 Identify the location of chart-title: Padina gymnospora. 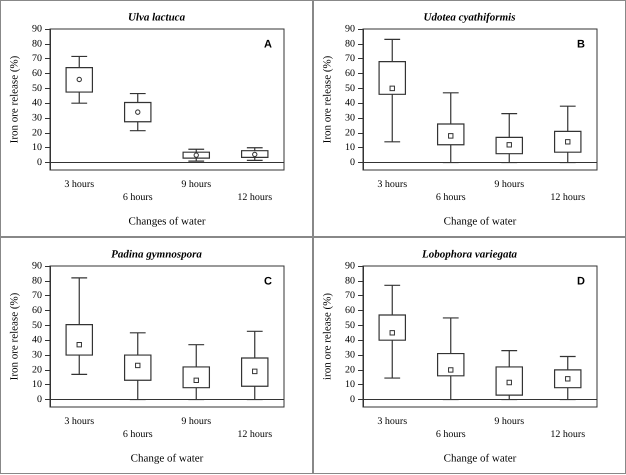
(156, 254).